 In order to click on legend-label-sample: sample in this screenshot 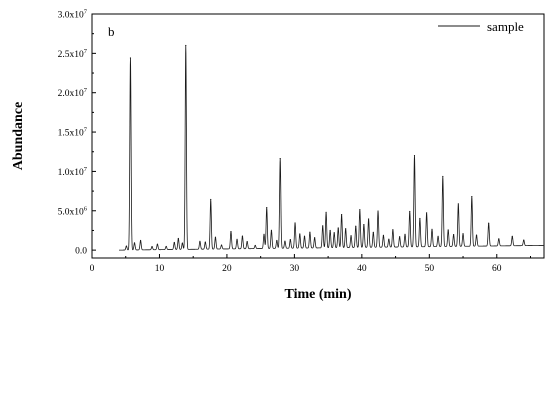, I will do `click(505, 26)`.